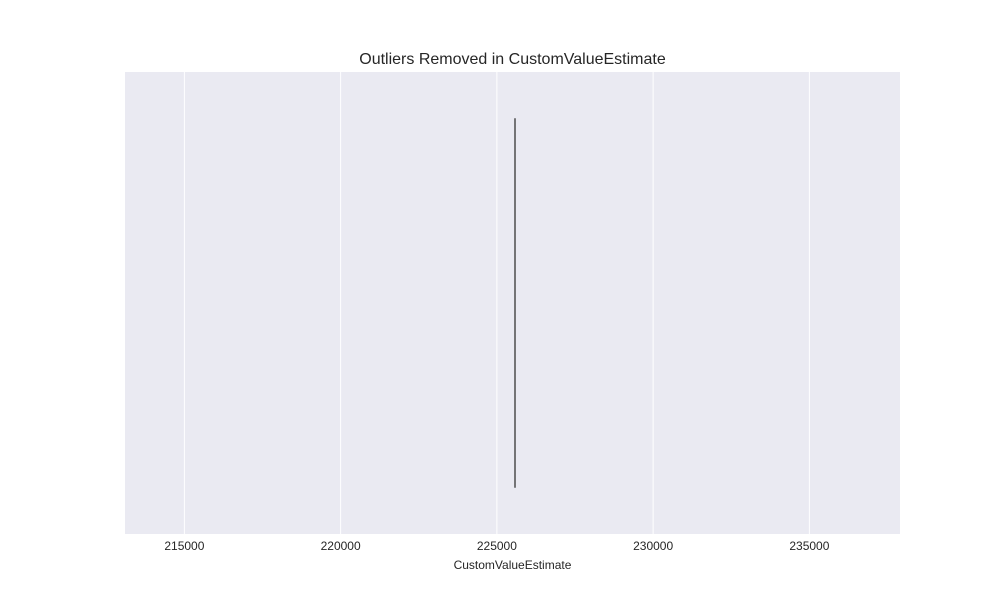 The width and height of the screenshot is (1000, 600). What do you see at coordinates (809, 546) in the screenshot?
I see `x-tick-label: 235000` at bounding box center [809, 546].